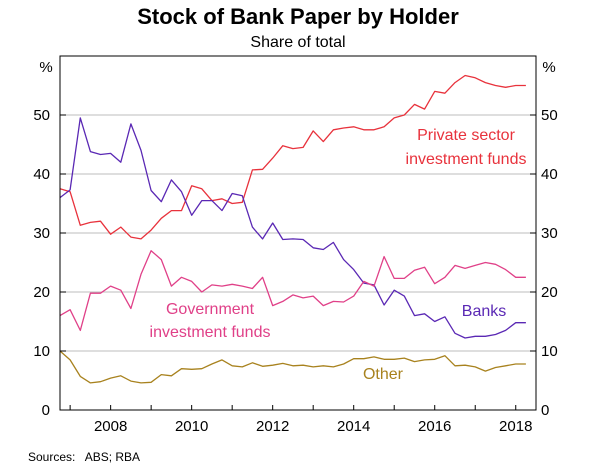 The height and width of the screenshot is (467, 597). I want to click on y-tick-label-right: 10, so click(549, 351).